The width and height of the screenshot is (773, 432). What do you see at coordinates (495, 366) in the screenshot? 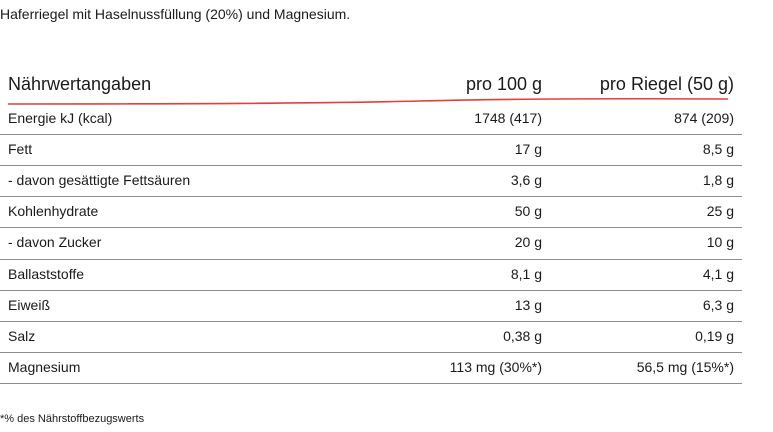
I see `cell-per-100g: 113 mg (30%*)` at bounding box center [495, 366].